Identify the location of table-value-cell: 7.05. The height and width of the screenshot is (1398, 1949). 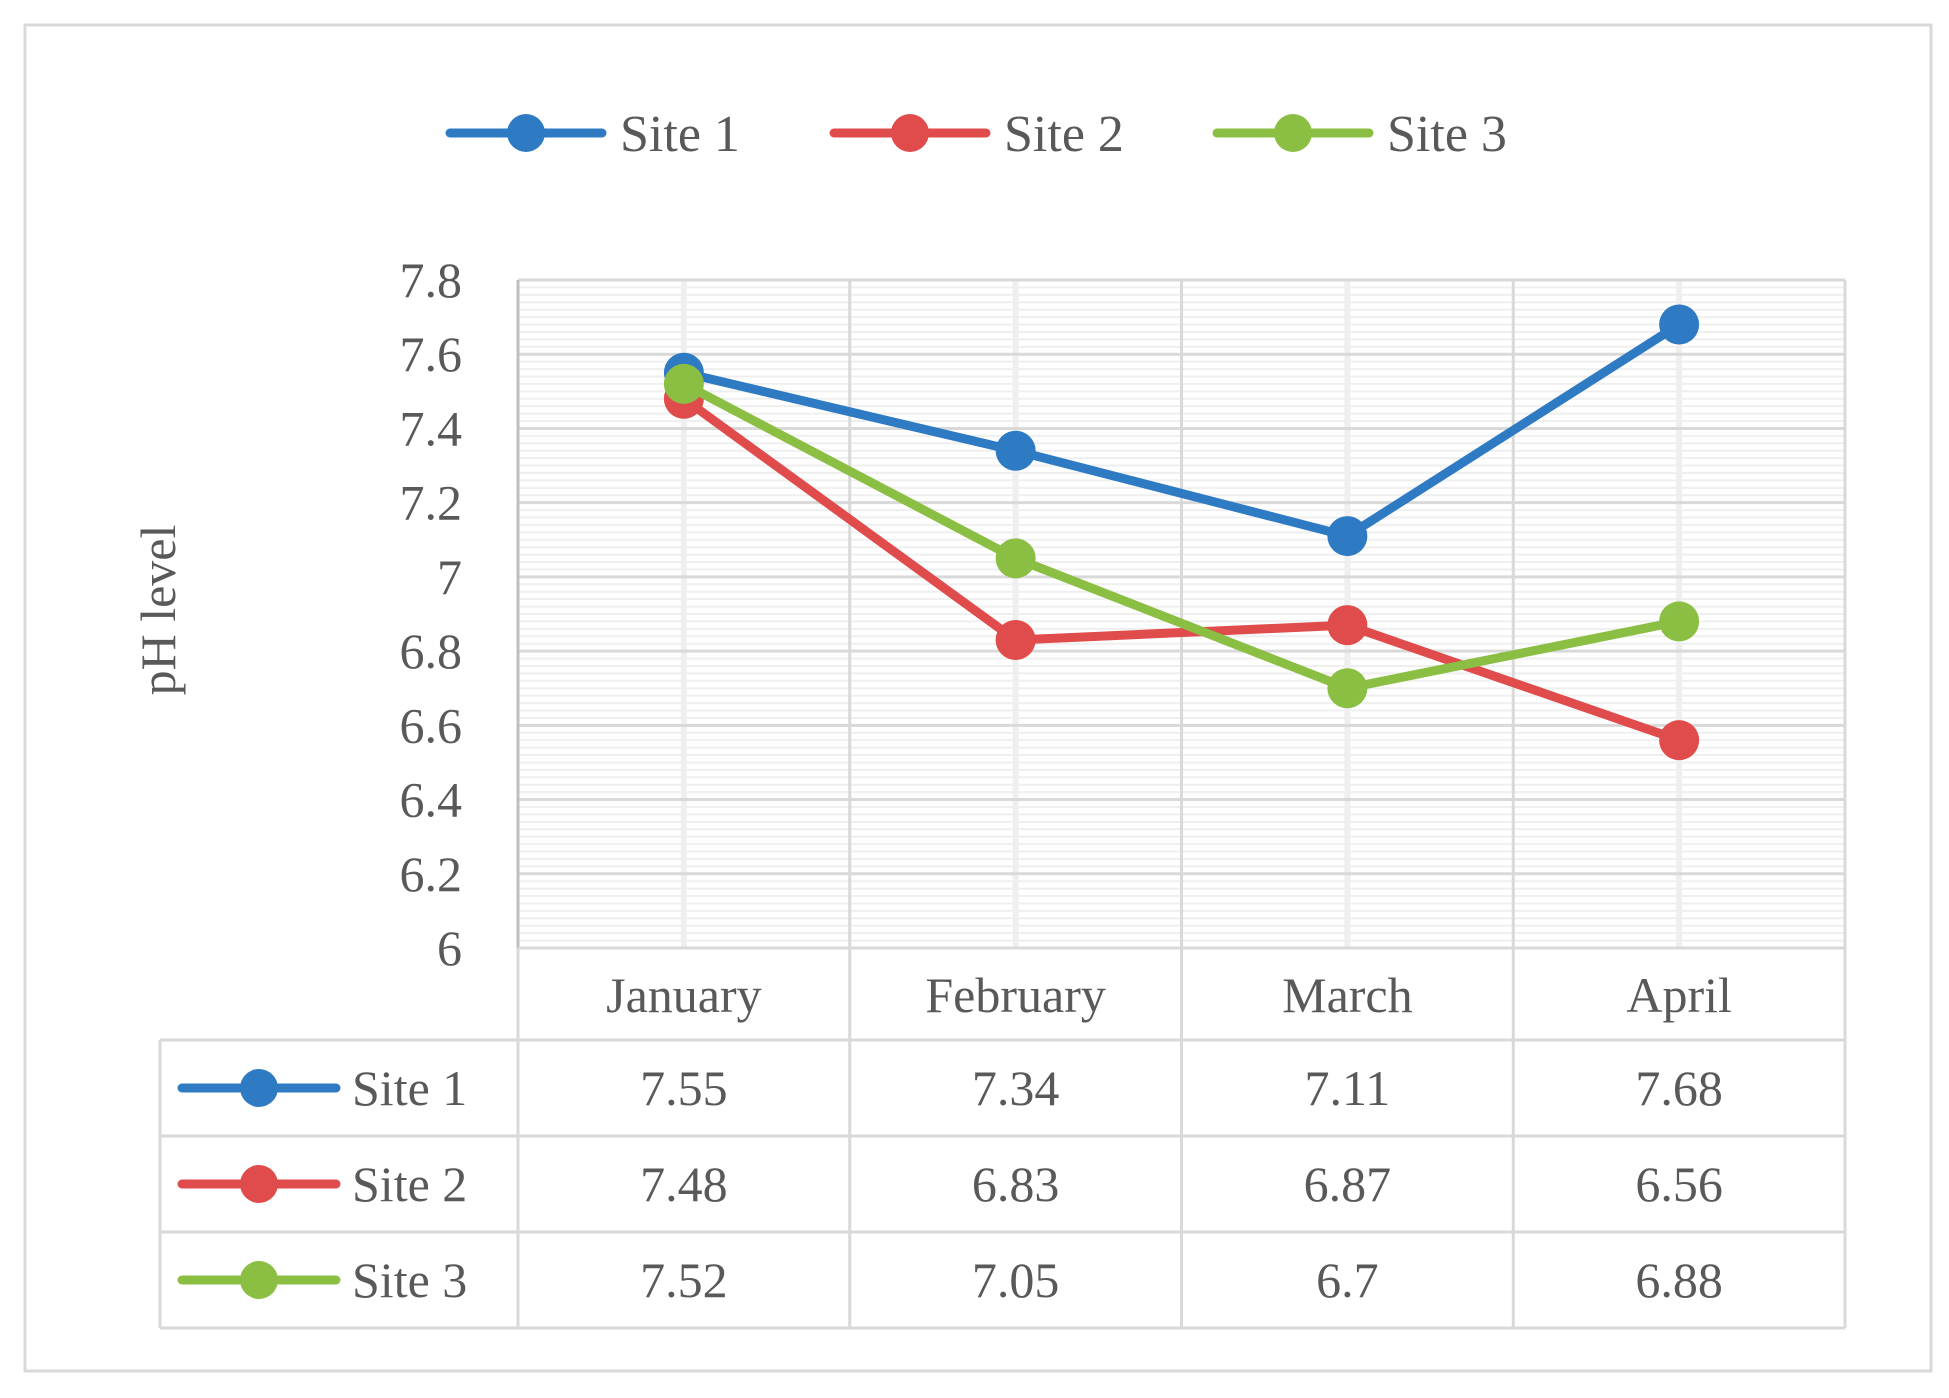
(1016, 1280).